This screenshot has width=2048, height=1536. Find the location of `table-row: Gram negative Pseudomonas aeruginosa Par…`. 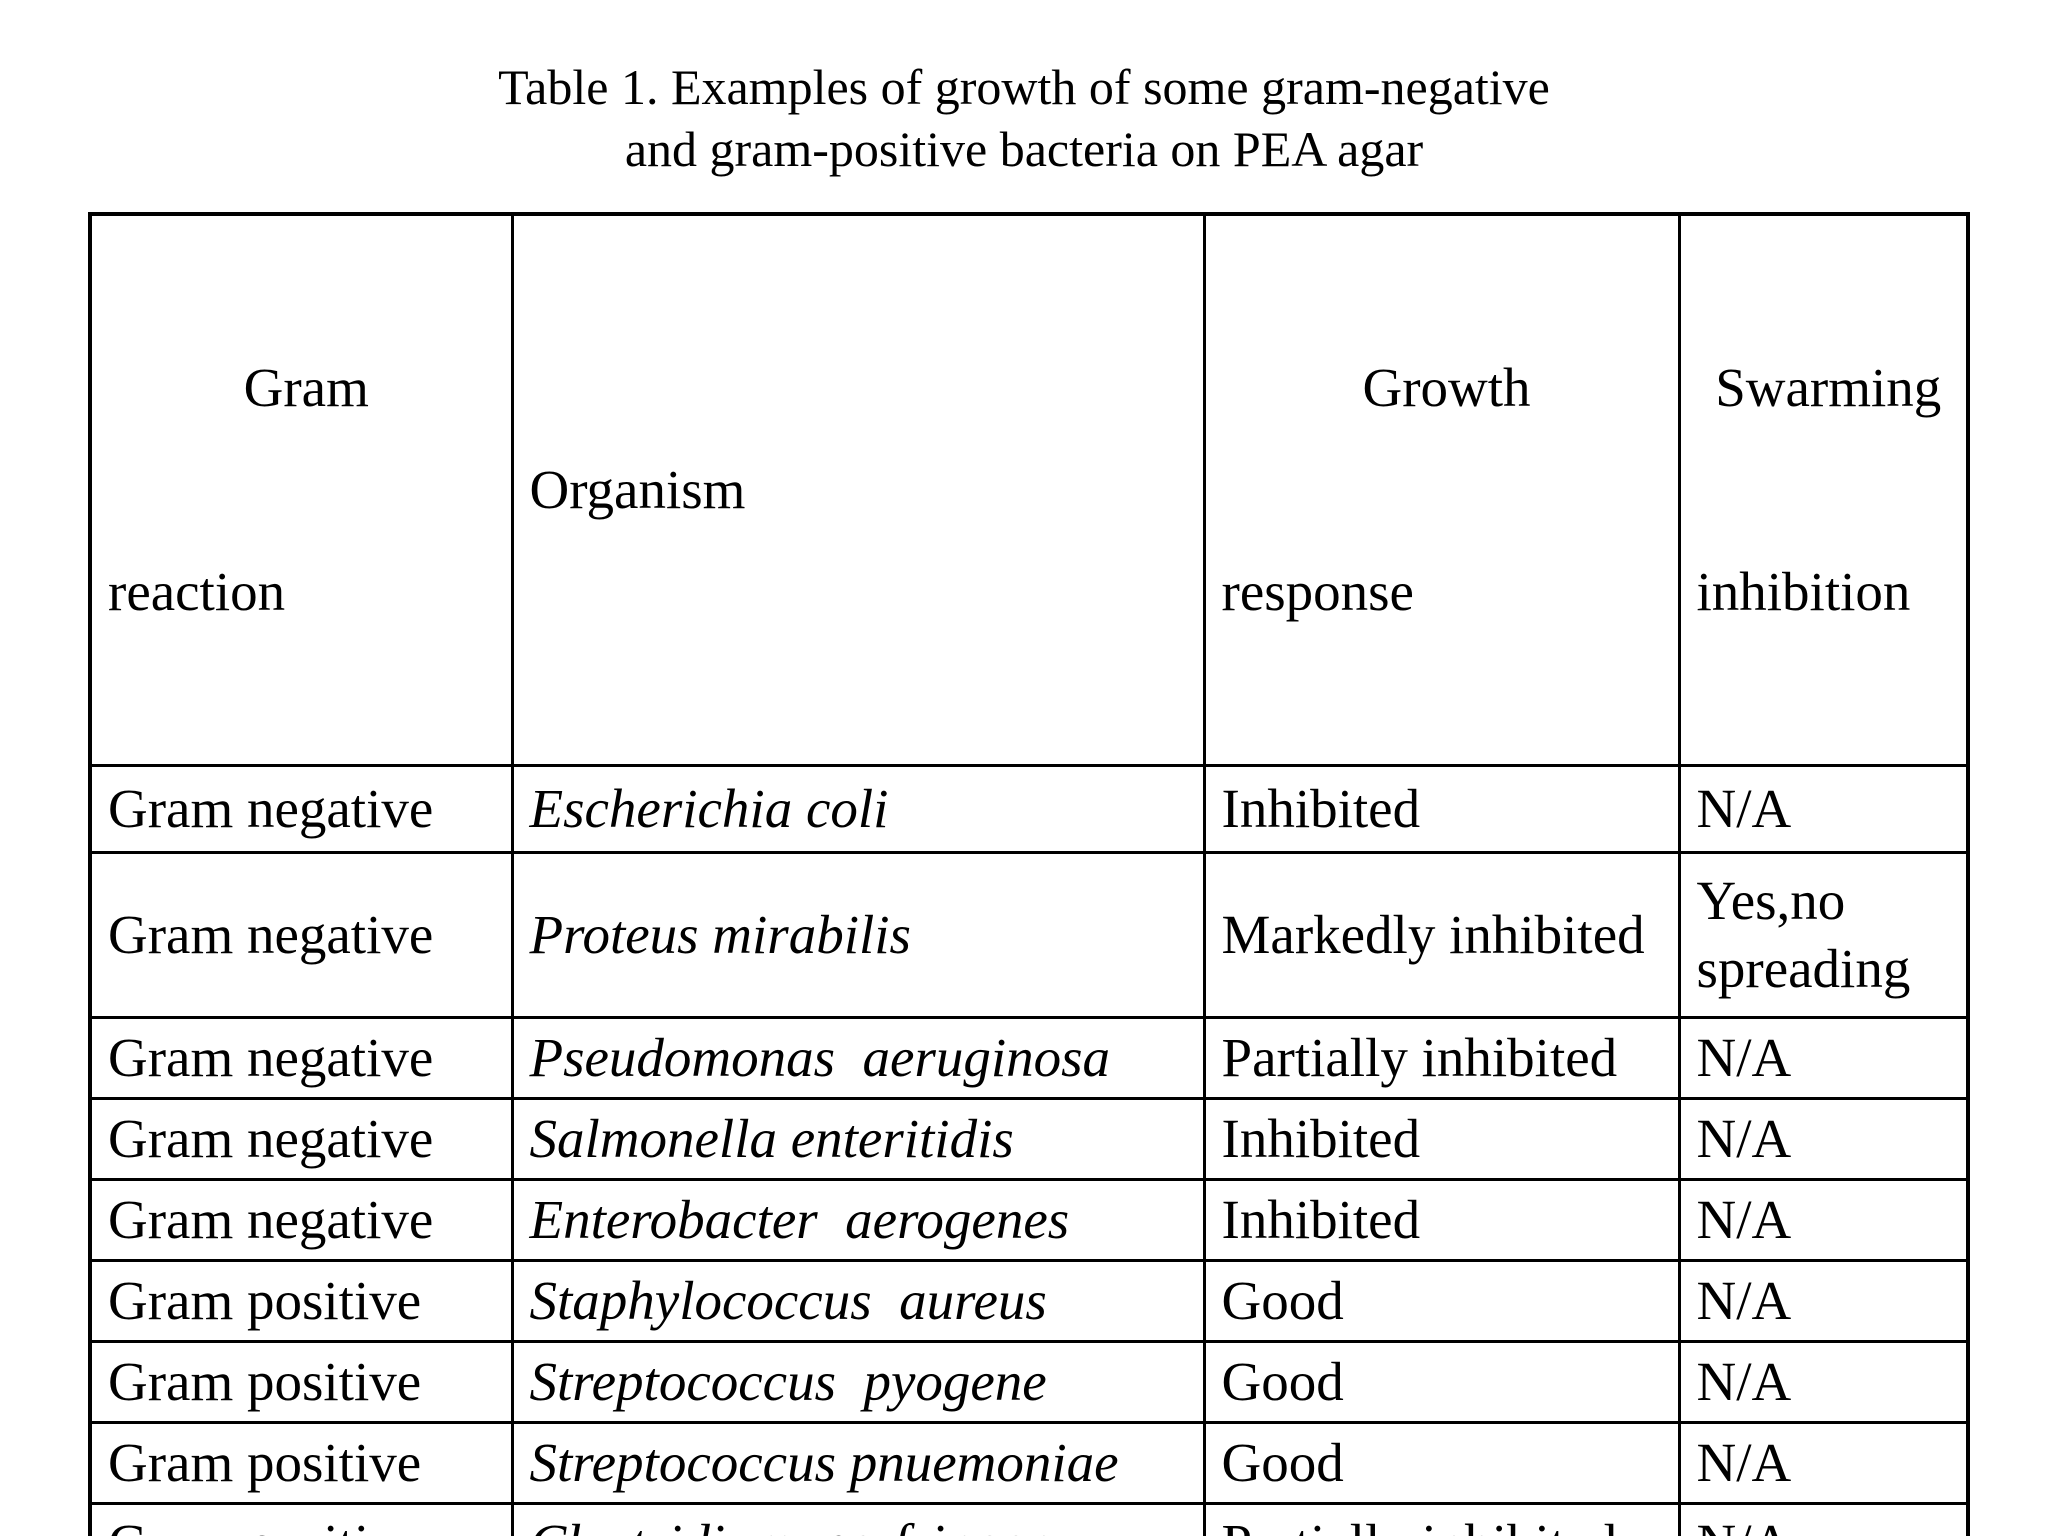

table-row: Gram negative Pseudomonas aeruginosa Par… is located at coordinates (1029, 1058).